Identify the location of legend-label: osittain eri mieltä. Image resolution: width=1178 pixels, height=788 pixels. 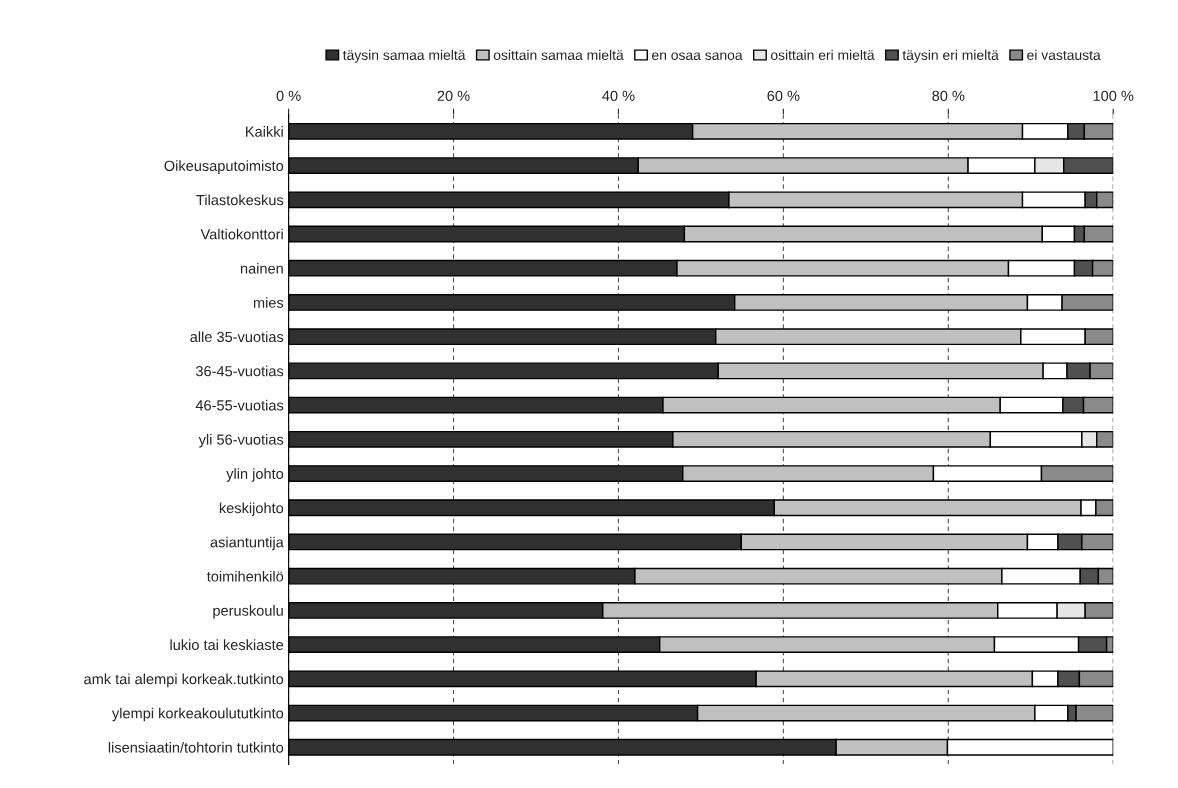
(822, 55).